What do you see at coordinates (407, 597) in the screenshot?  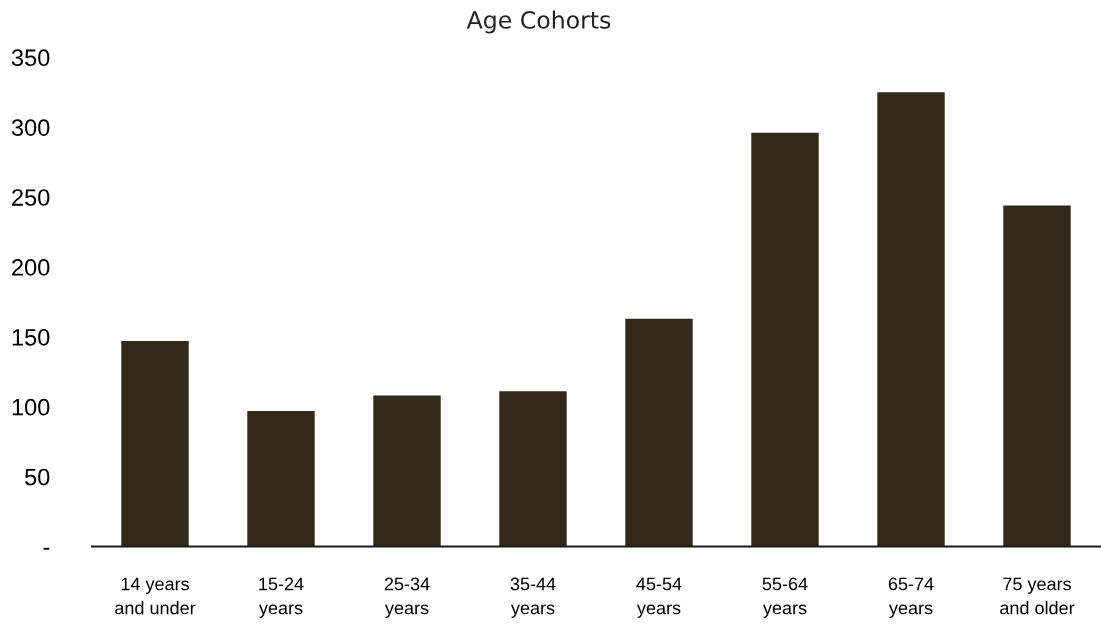 I see `x-tick-label: 25-34 years` at bounding box center [407, 597].